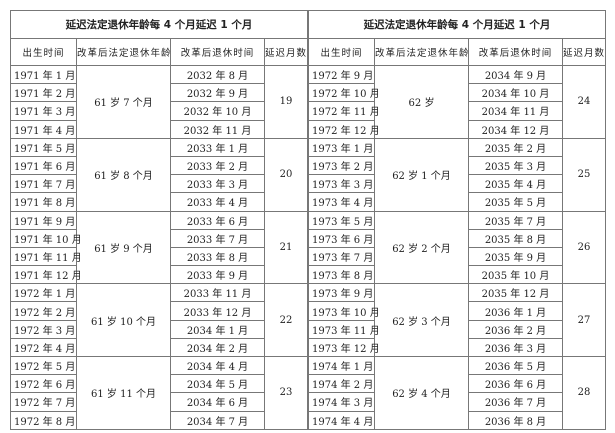  Describe the element at coordinates (123, 52) in the screenshot. I see `column-header: 改革后法定退休年龄` at that location.